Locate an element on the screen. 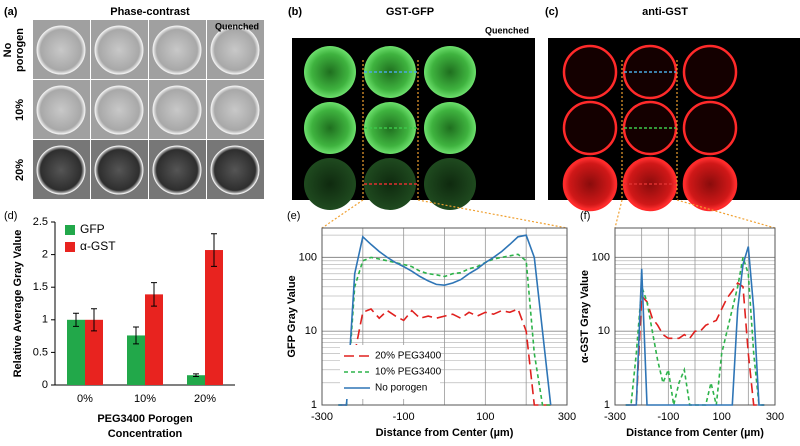  y-tick-label: 0 is located at coordinates (45, 385).